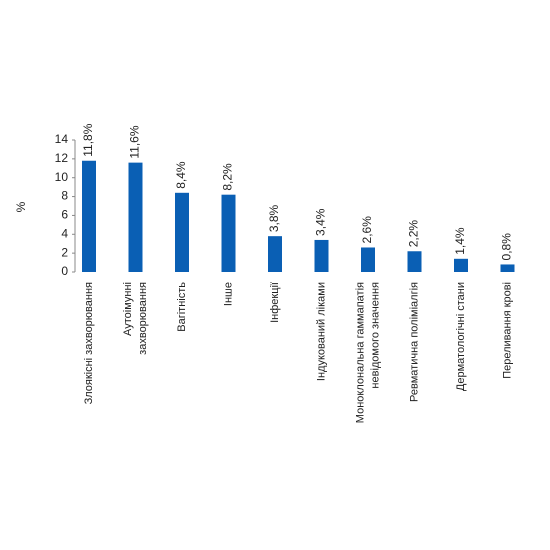  I want to click on value-label: 3,8%, so click(274, 218).